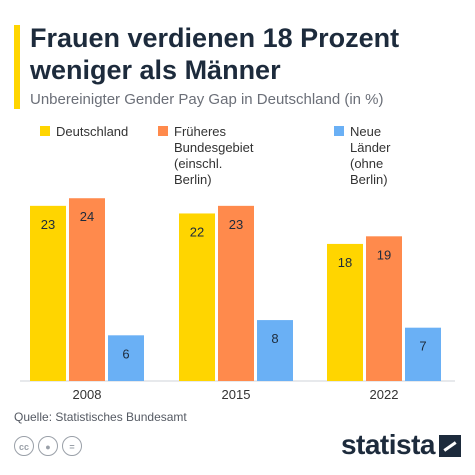  Describe the element at coordinates (72, 446) in the screenshot. I see `equals-icon: =` at that location.